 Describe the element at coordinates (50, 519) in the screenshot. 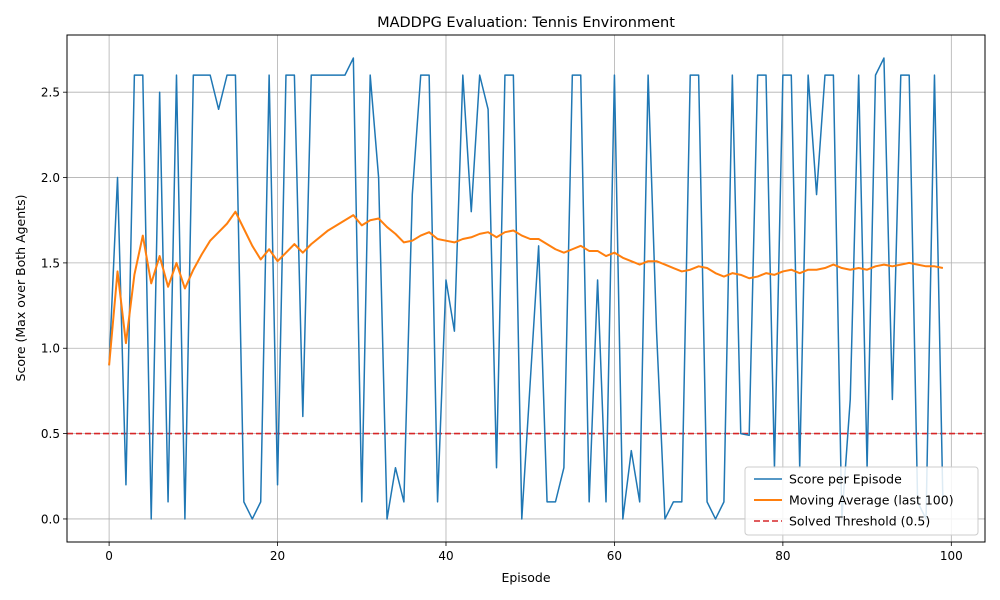

I see `y-tick-label: 0.0` at that location.